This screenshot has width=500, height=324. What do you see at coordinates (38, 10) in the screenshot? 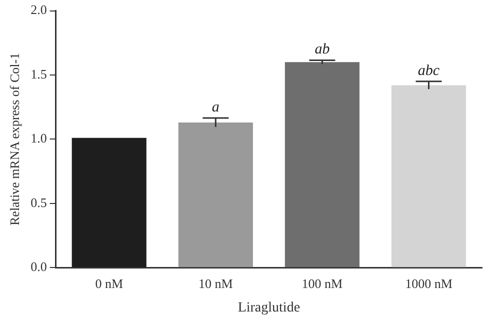
I see `y-tick-label: 2.0` at bounding box center [38, 10].